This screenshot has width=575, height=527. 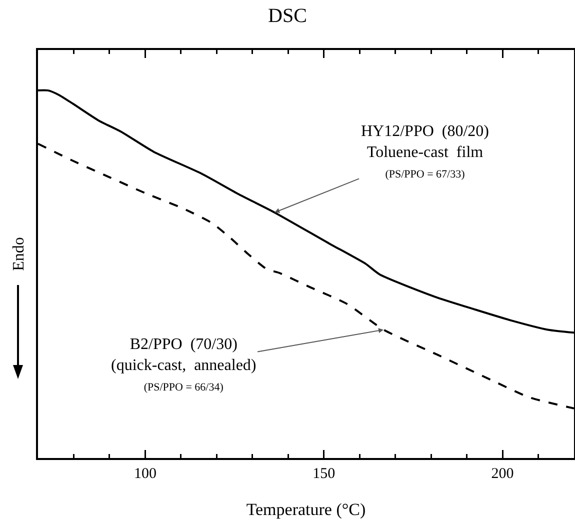 I want to click on x-tick-label: 200, so click(x=502, y=474).